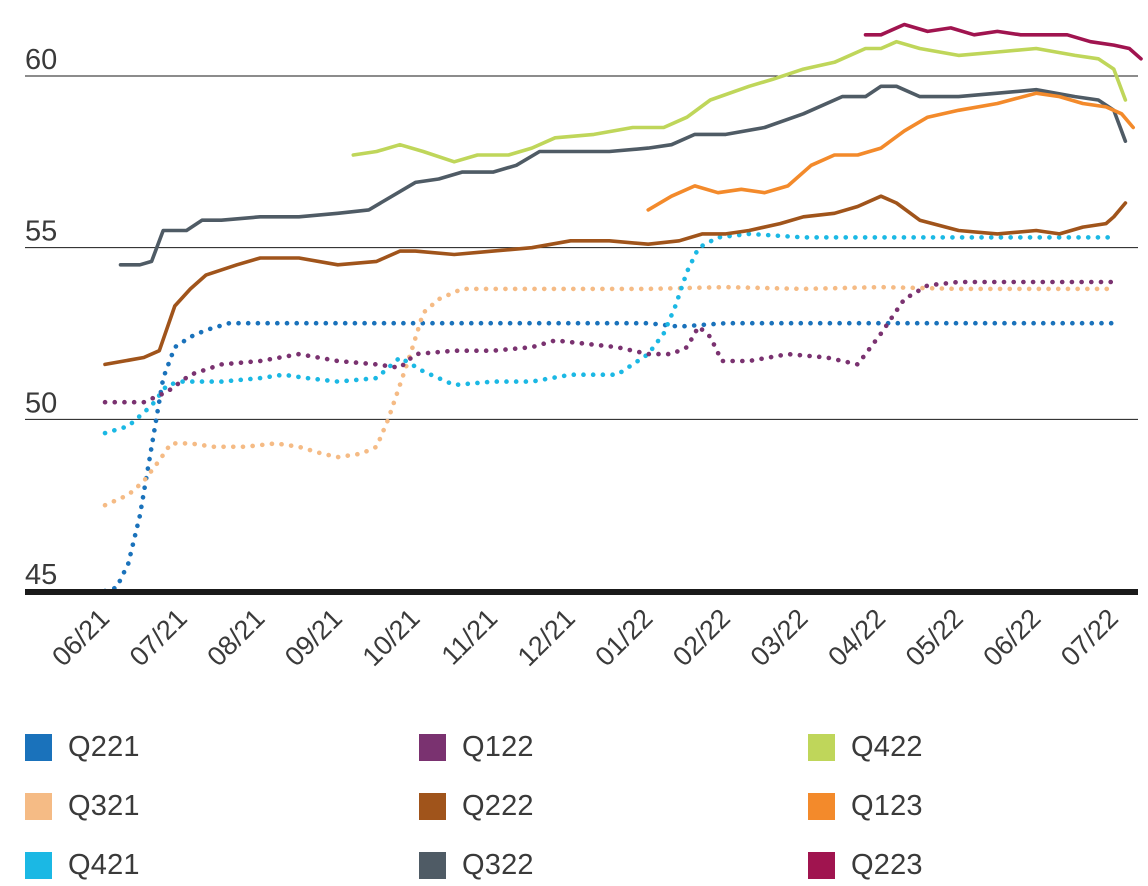  I want to click on legend-item-q422: Q422, so click(865, 747).